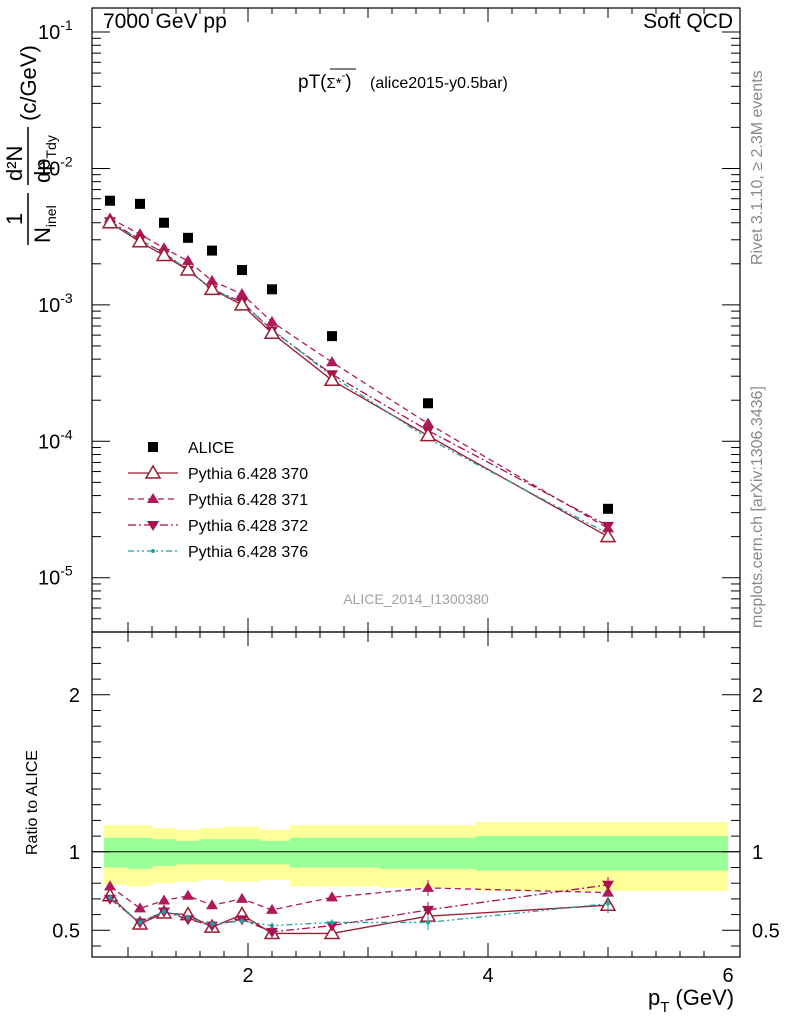 This screenshot has height=1024, width=786. Describe the element at coordinates (688, 21) in the screenshot. I see `header-right: Soft QCD` at that location.